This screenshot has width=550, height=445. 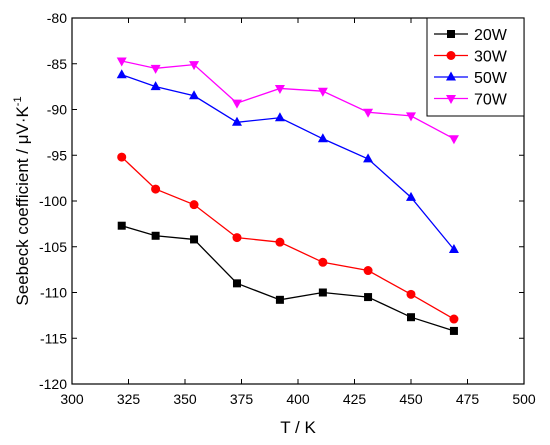 What do you see at coordinates (53, 338) in the screenshot?
I see `y-tick-label: -115` at bounding box center [53, 338].